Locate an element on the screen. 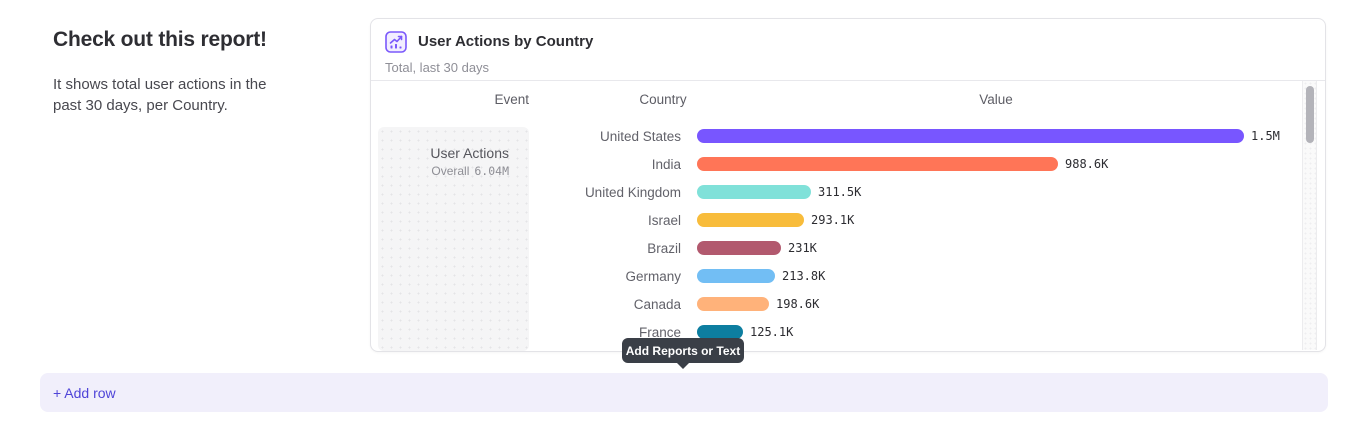  column-header-country: Country is located at coordinates (663, 99).